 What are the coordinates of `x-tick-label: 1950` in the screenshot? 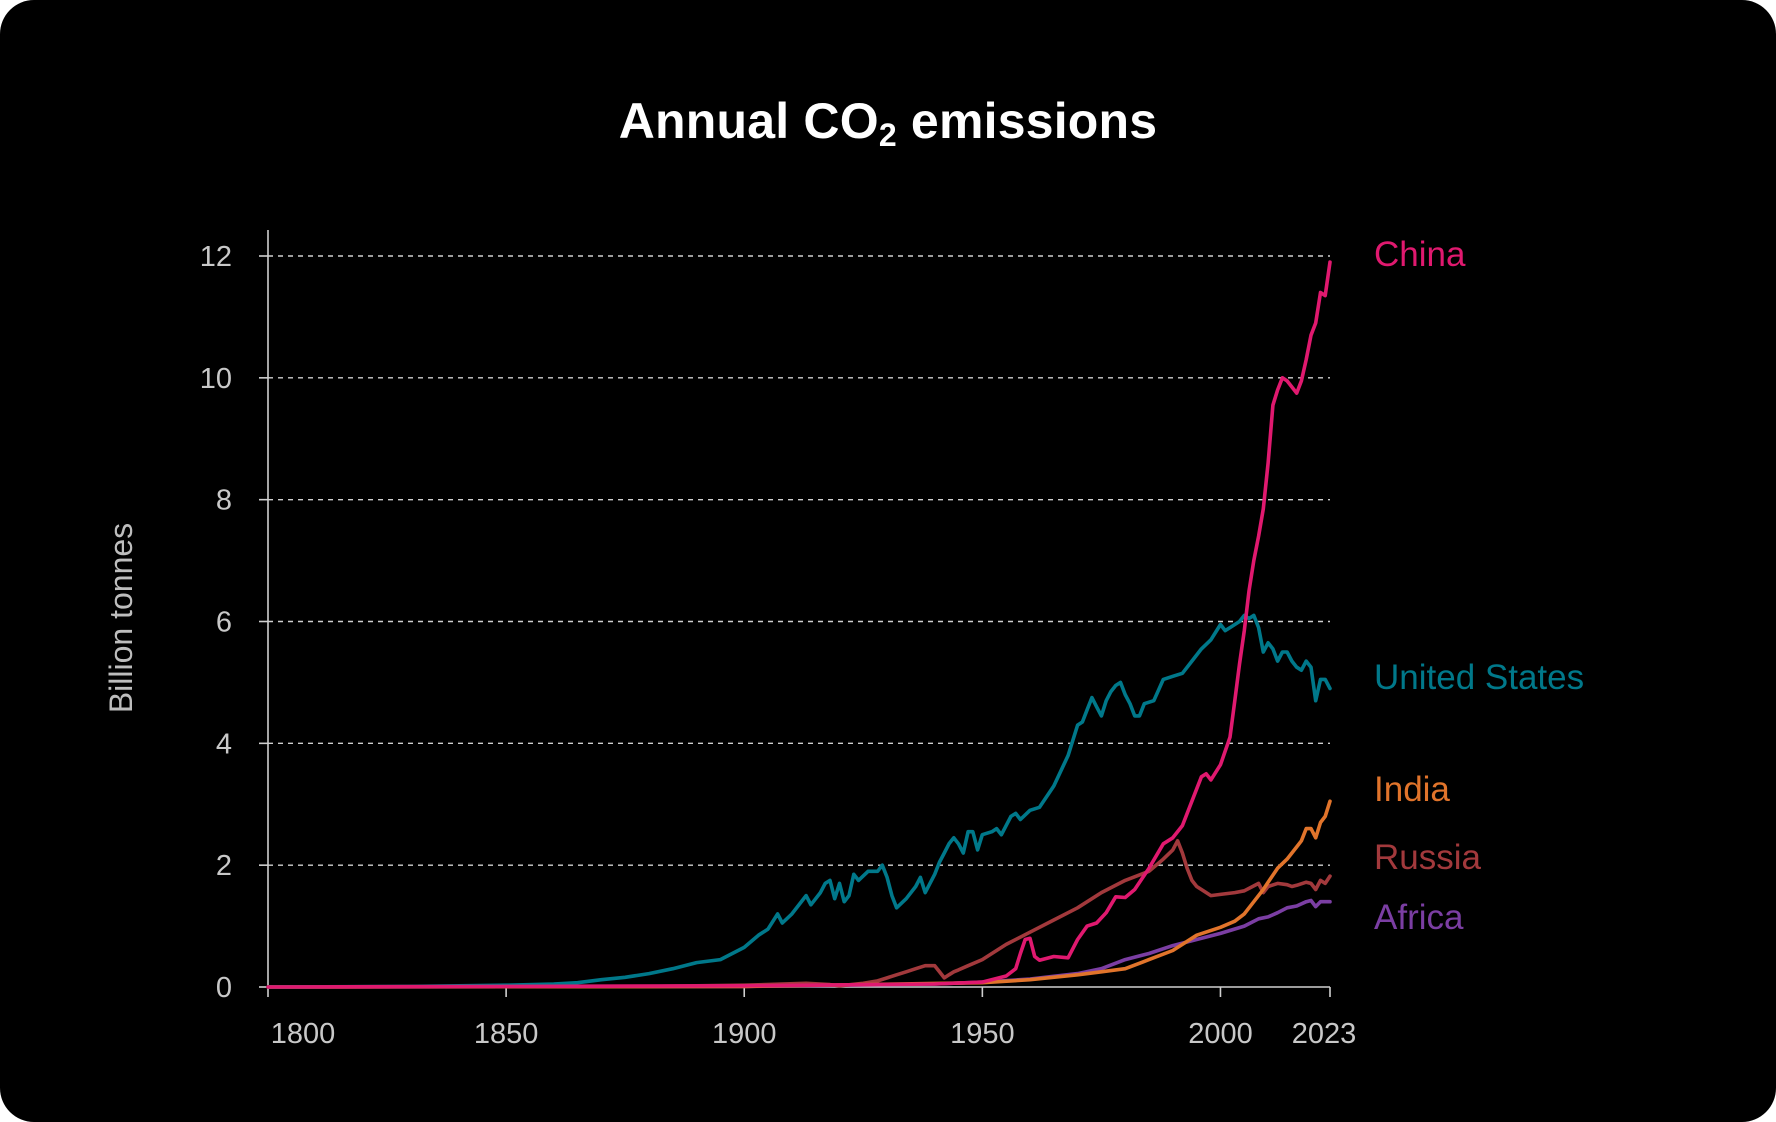 It's located at (982, 1034).